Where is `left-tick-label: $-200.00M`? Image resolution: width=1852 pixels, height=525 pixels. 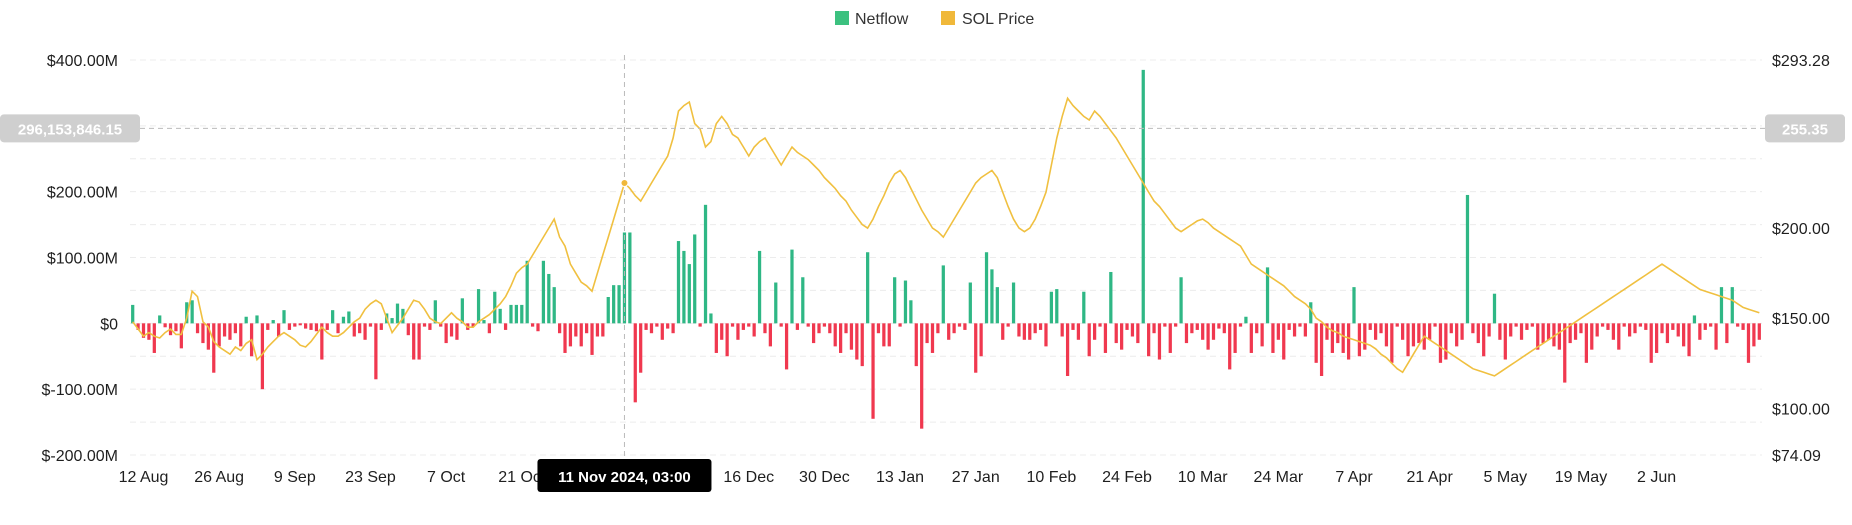 left-tick-label: $-200.00M is located at coordinates (80, 456).